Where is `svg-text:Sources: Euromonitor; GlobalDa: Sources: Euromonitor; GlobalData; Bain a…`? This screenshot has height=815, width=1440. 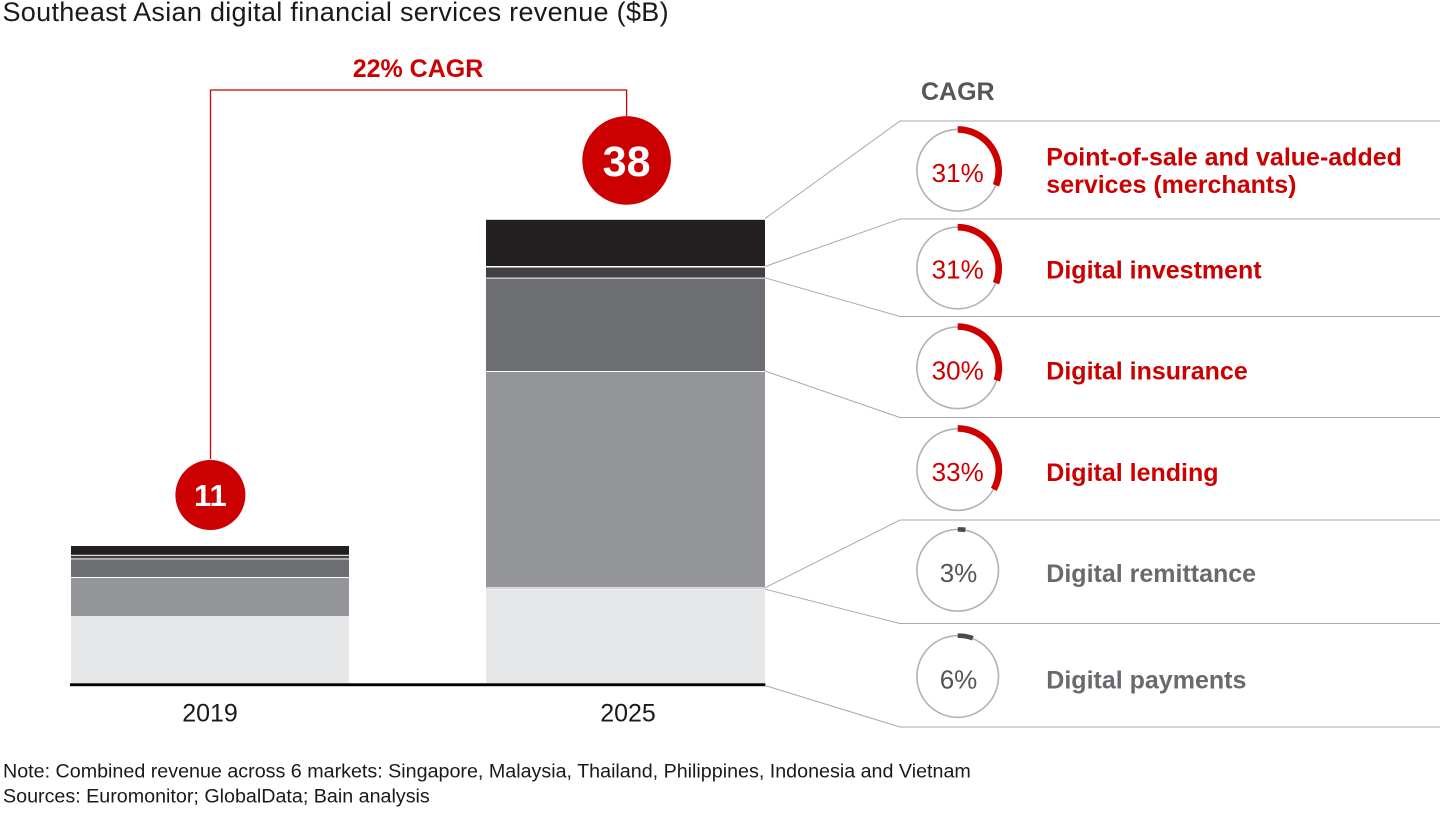 svg-text:Sources: Euromonitor; GlobalDa: Sources: Euromonitor; GlobalData; Bain a… is located at coordinates (216, 797).